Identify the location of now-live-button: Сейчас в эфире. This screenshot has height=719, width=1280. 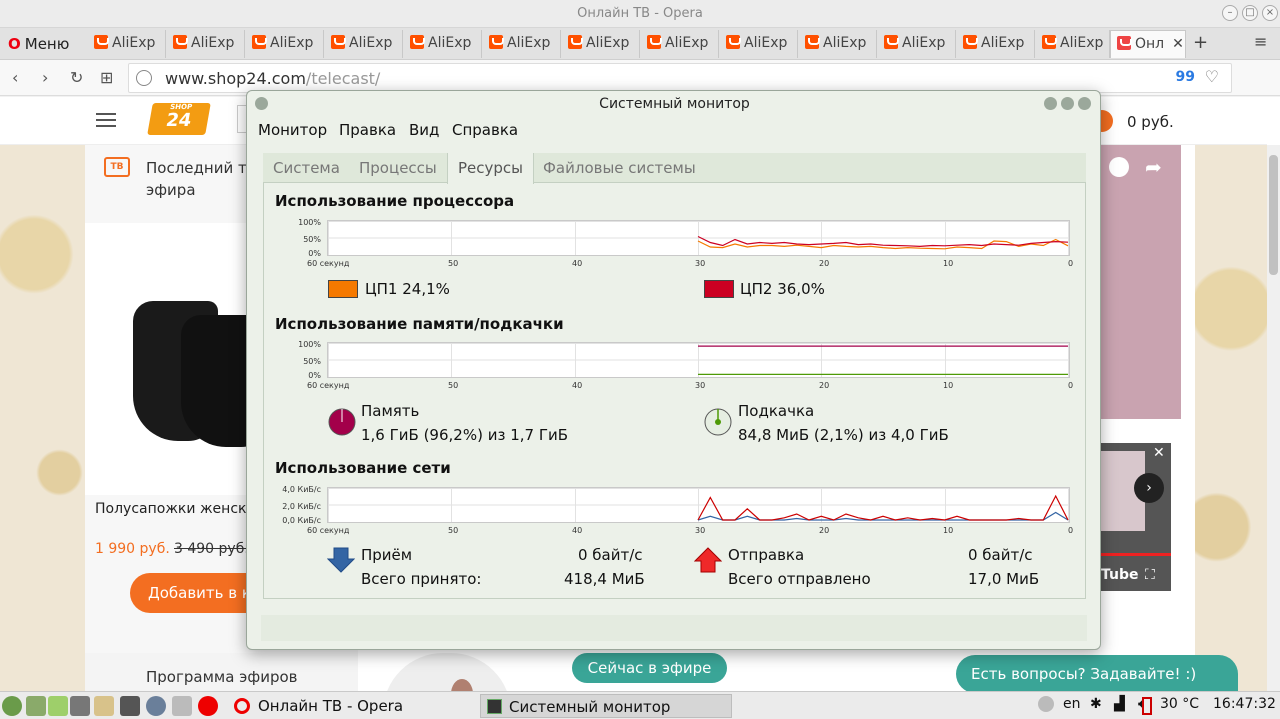
(649, 668).